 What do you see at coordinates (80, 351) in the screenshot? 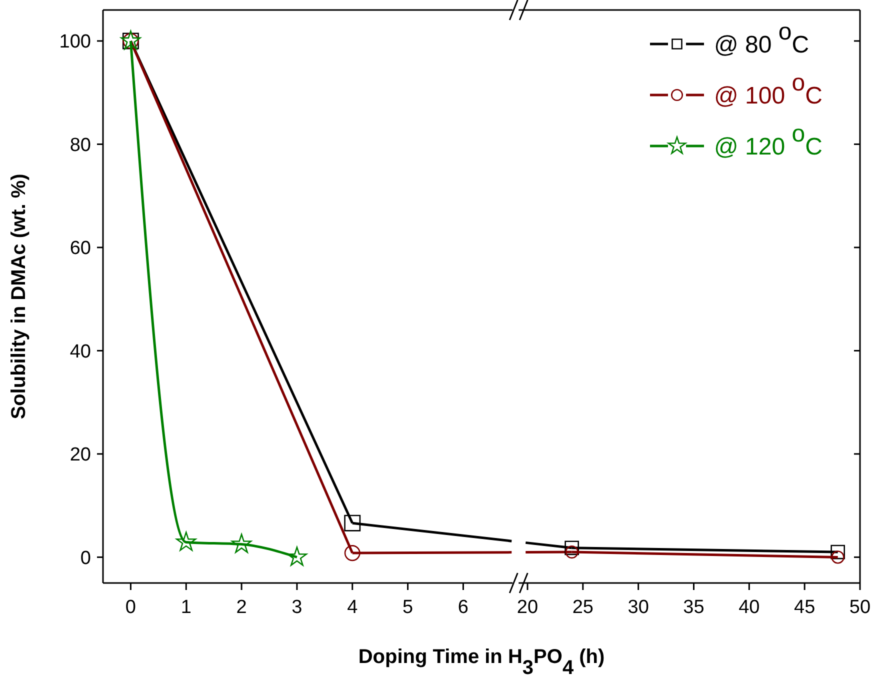
I see `y-tick-label: 40` at bounding box center [80, 351].